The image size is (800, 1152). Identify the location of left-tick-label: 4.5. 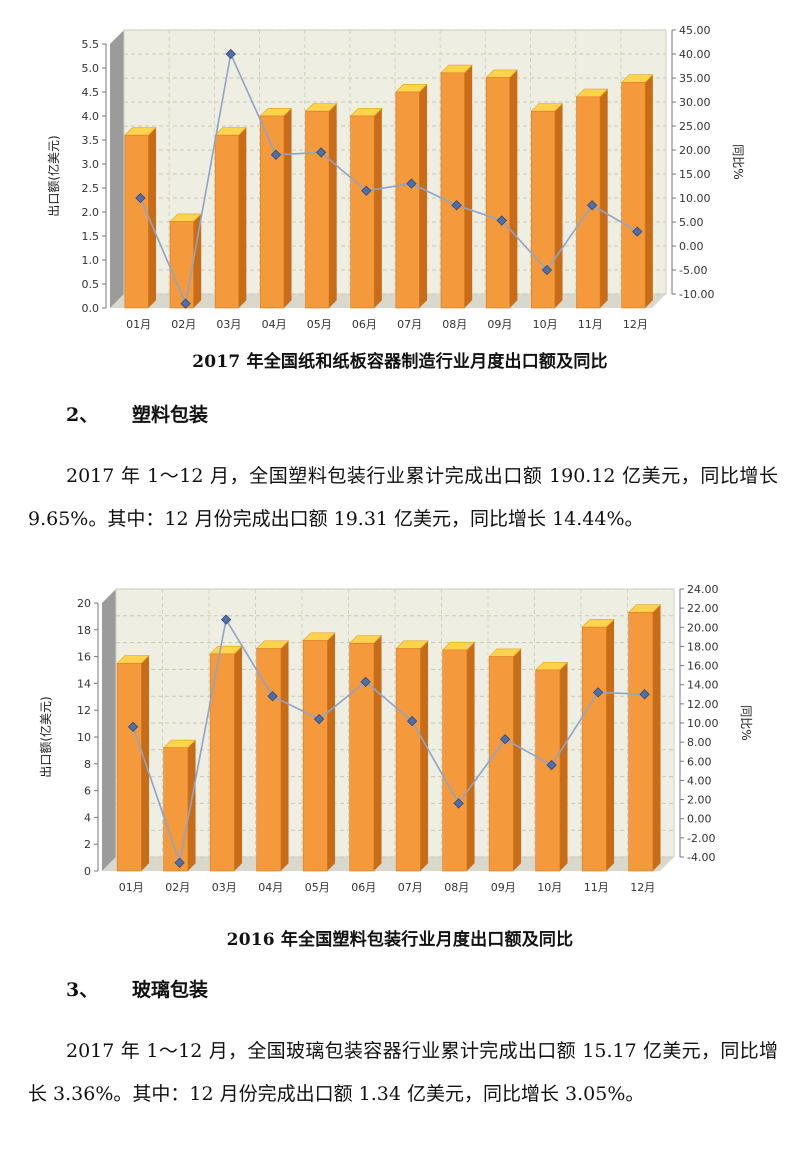
(91, 92).